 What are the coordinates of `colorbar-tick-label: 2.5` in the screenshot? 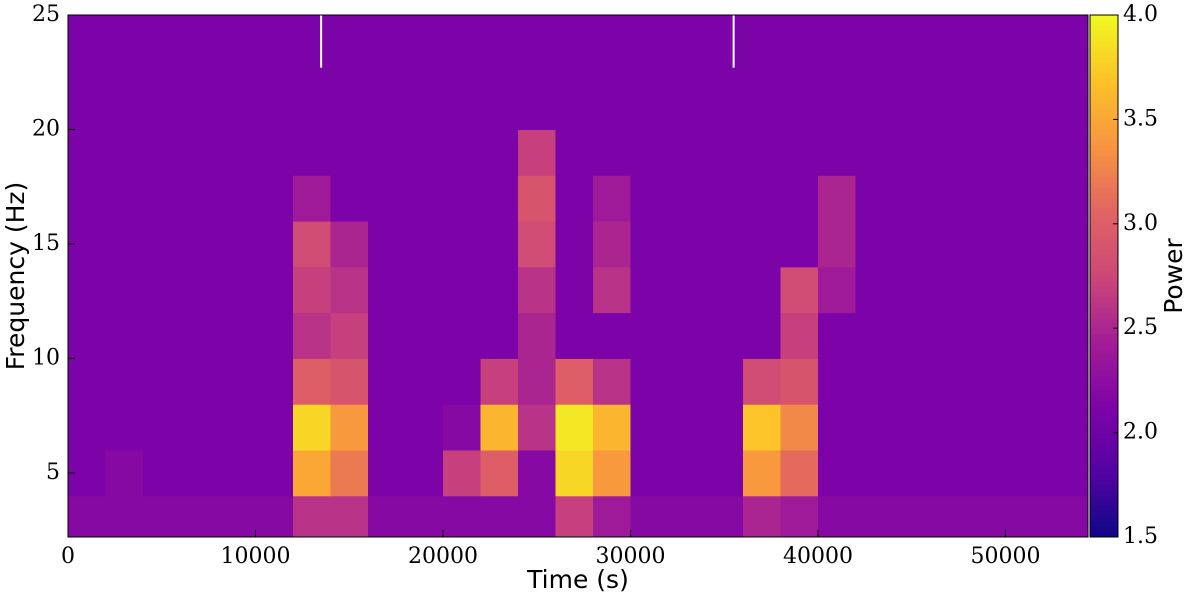 It's located at (1140, 327).